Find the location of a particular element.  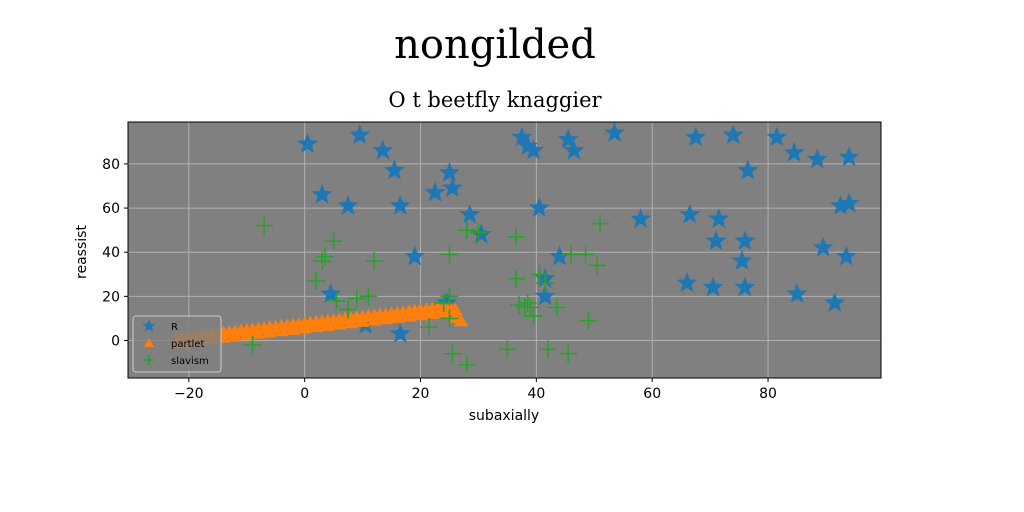

legend-label: R is located at coordinates (174, 327).